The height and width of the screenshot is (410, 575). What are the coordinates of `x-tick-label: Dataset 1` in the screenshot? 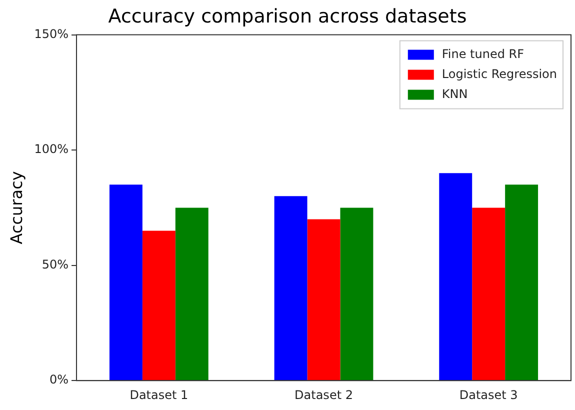 It's located at (159, 395).